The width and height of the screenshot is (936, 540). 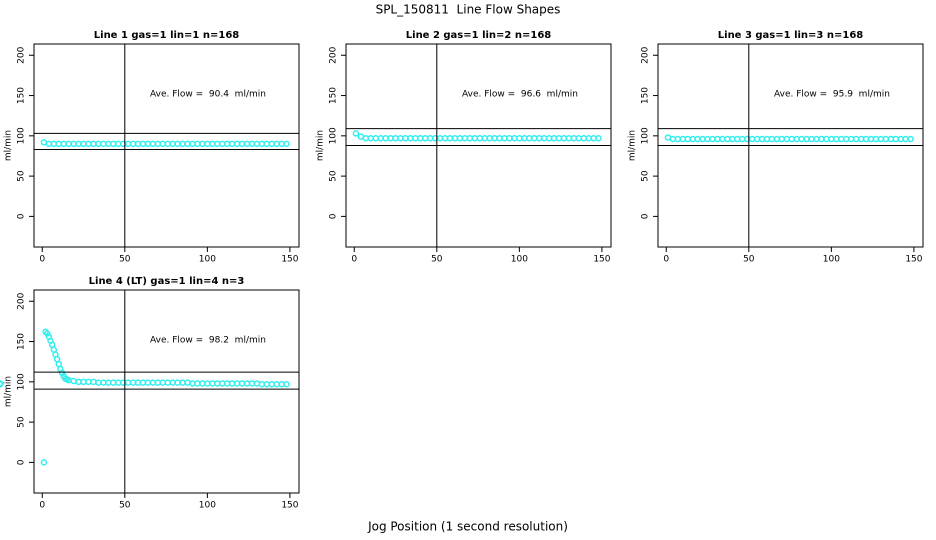 What do you see at coordinates (832, 95) in the screenshot?
I see `annotation: Ave. Flow = 95.9 ml/min` at bounding box center [832, 95].